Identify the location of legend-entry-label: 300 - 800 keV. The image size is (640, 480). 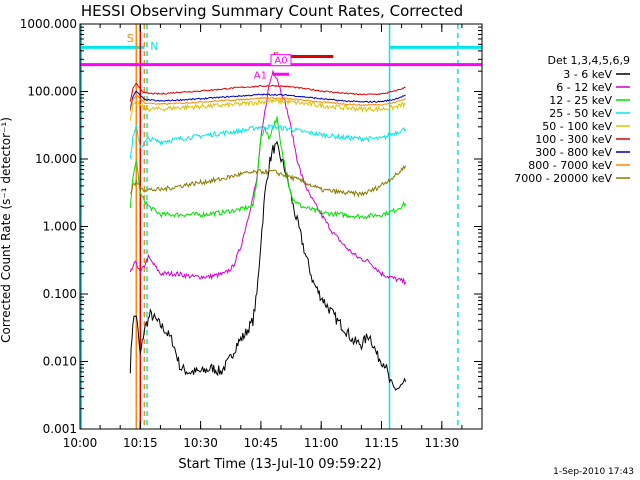
(573, 152).